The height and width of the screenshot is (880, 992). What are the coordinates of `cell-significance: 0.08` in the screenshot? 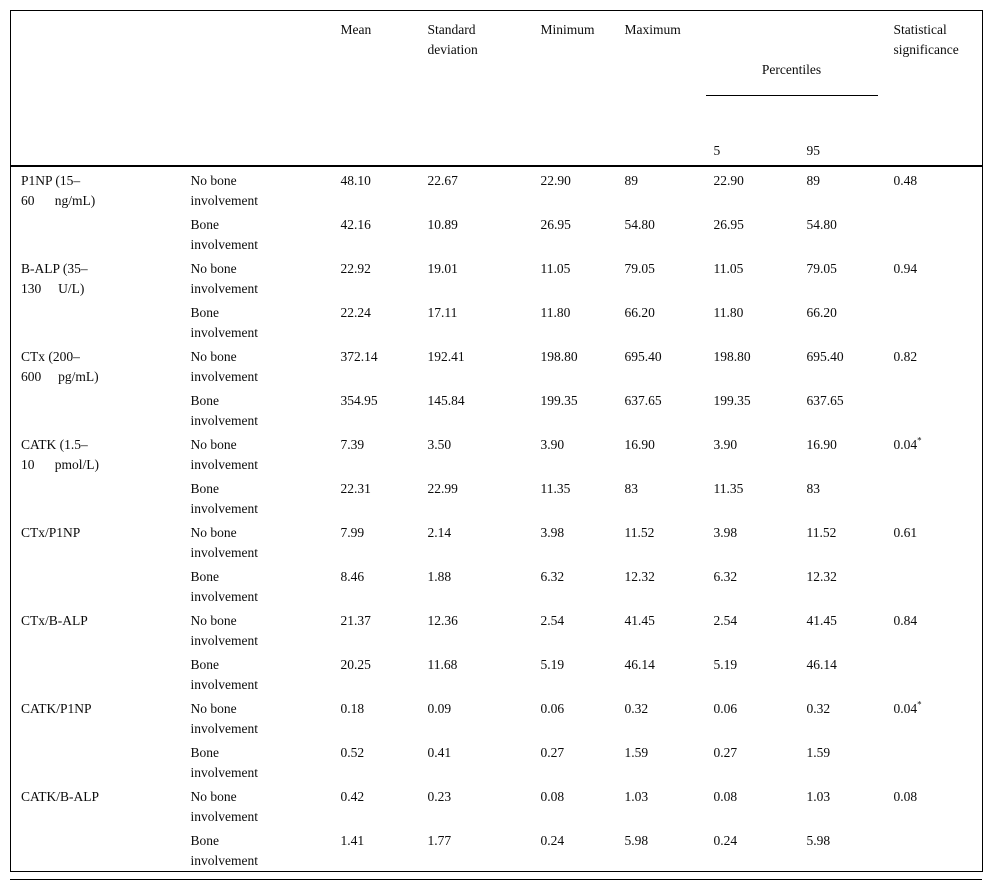 It's located at (938, 805).